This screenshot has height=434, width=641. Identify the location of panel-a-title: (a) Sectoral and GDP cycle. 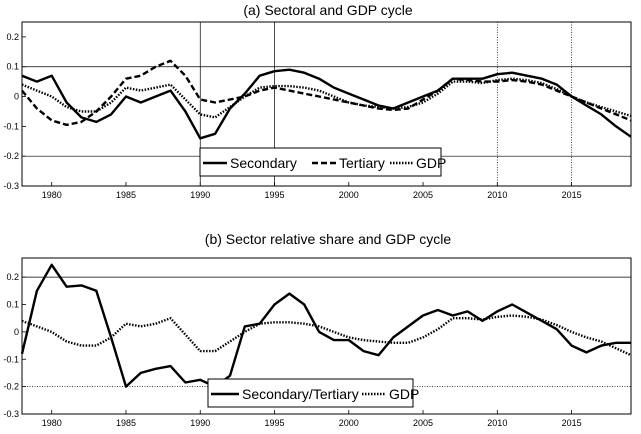
(328, 10).